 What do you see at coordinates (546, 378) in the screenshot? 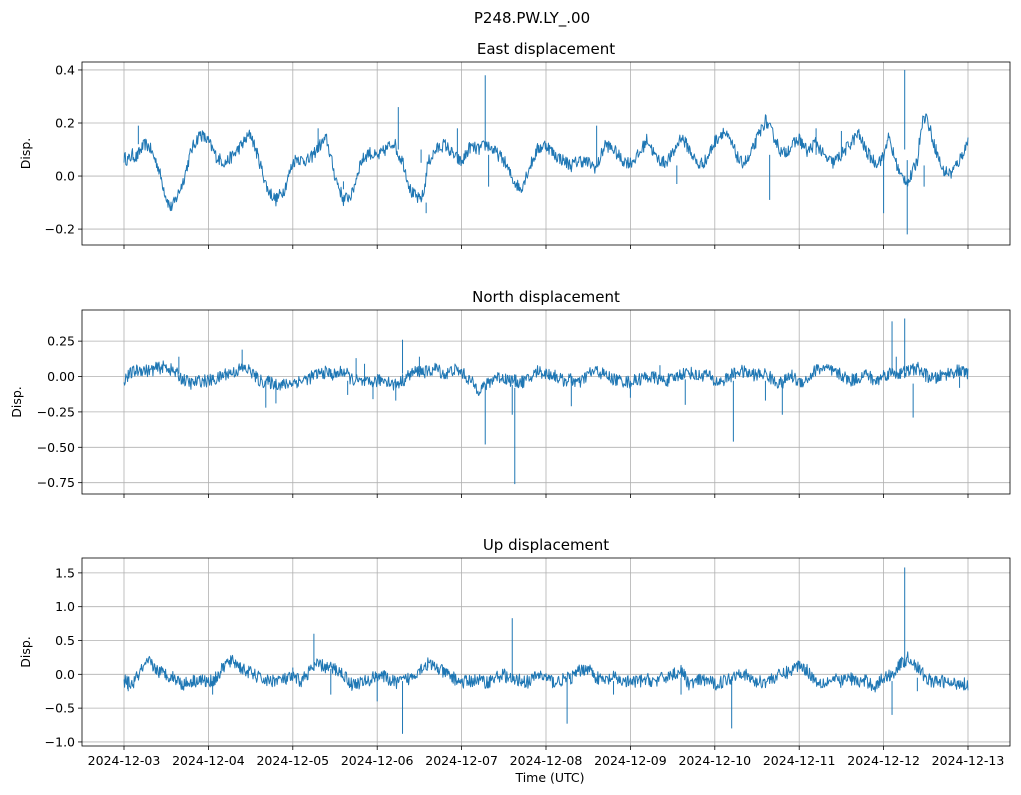
I see `north-displacement-line` at bounding box center [546, 378].